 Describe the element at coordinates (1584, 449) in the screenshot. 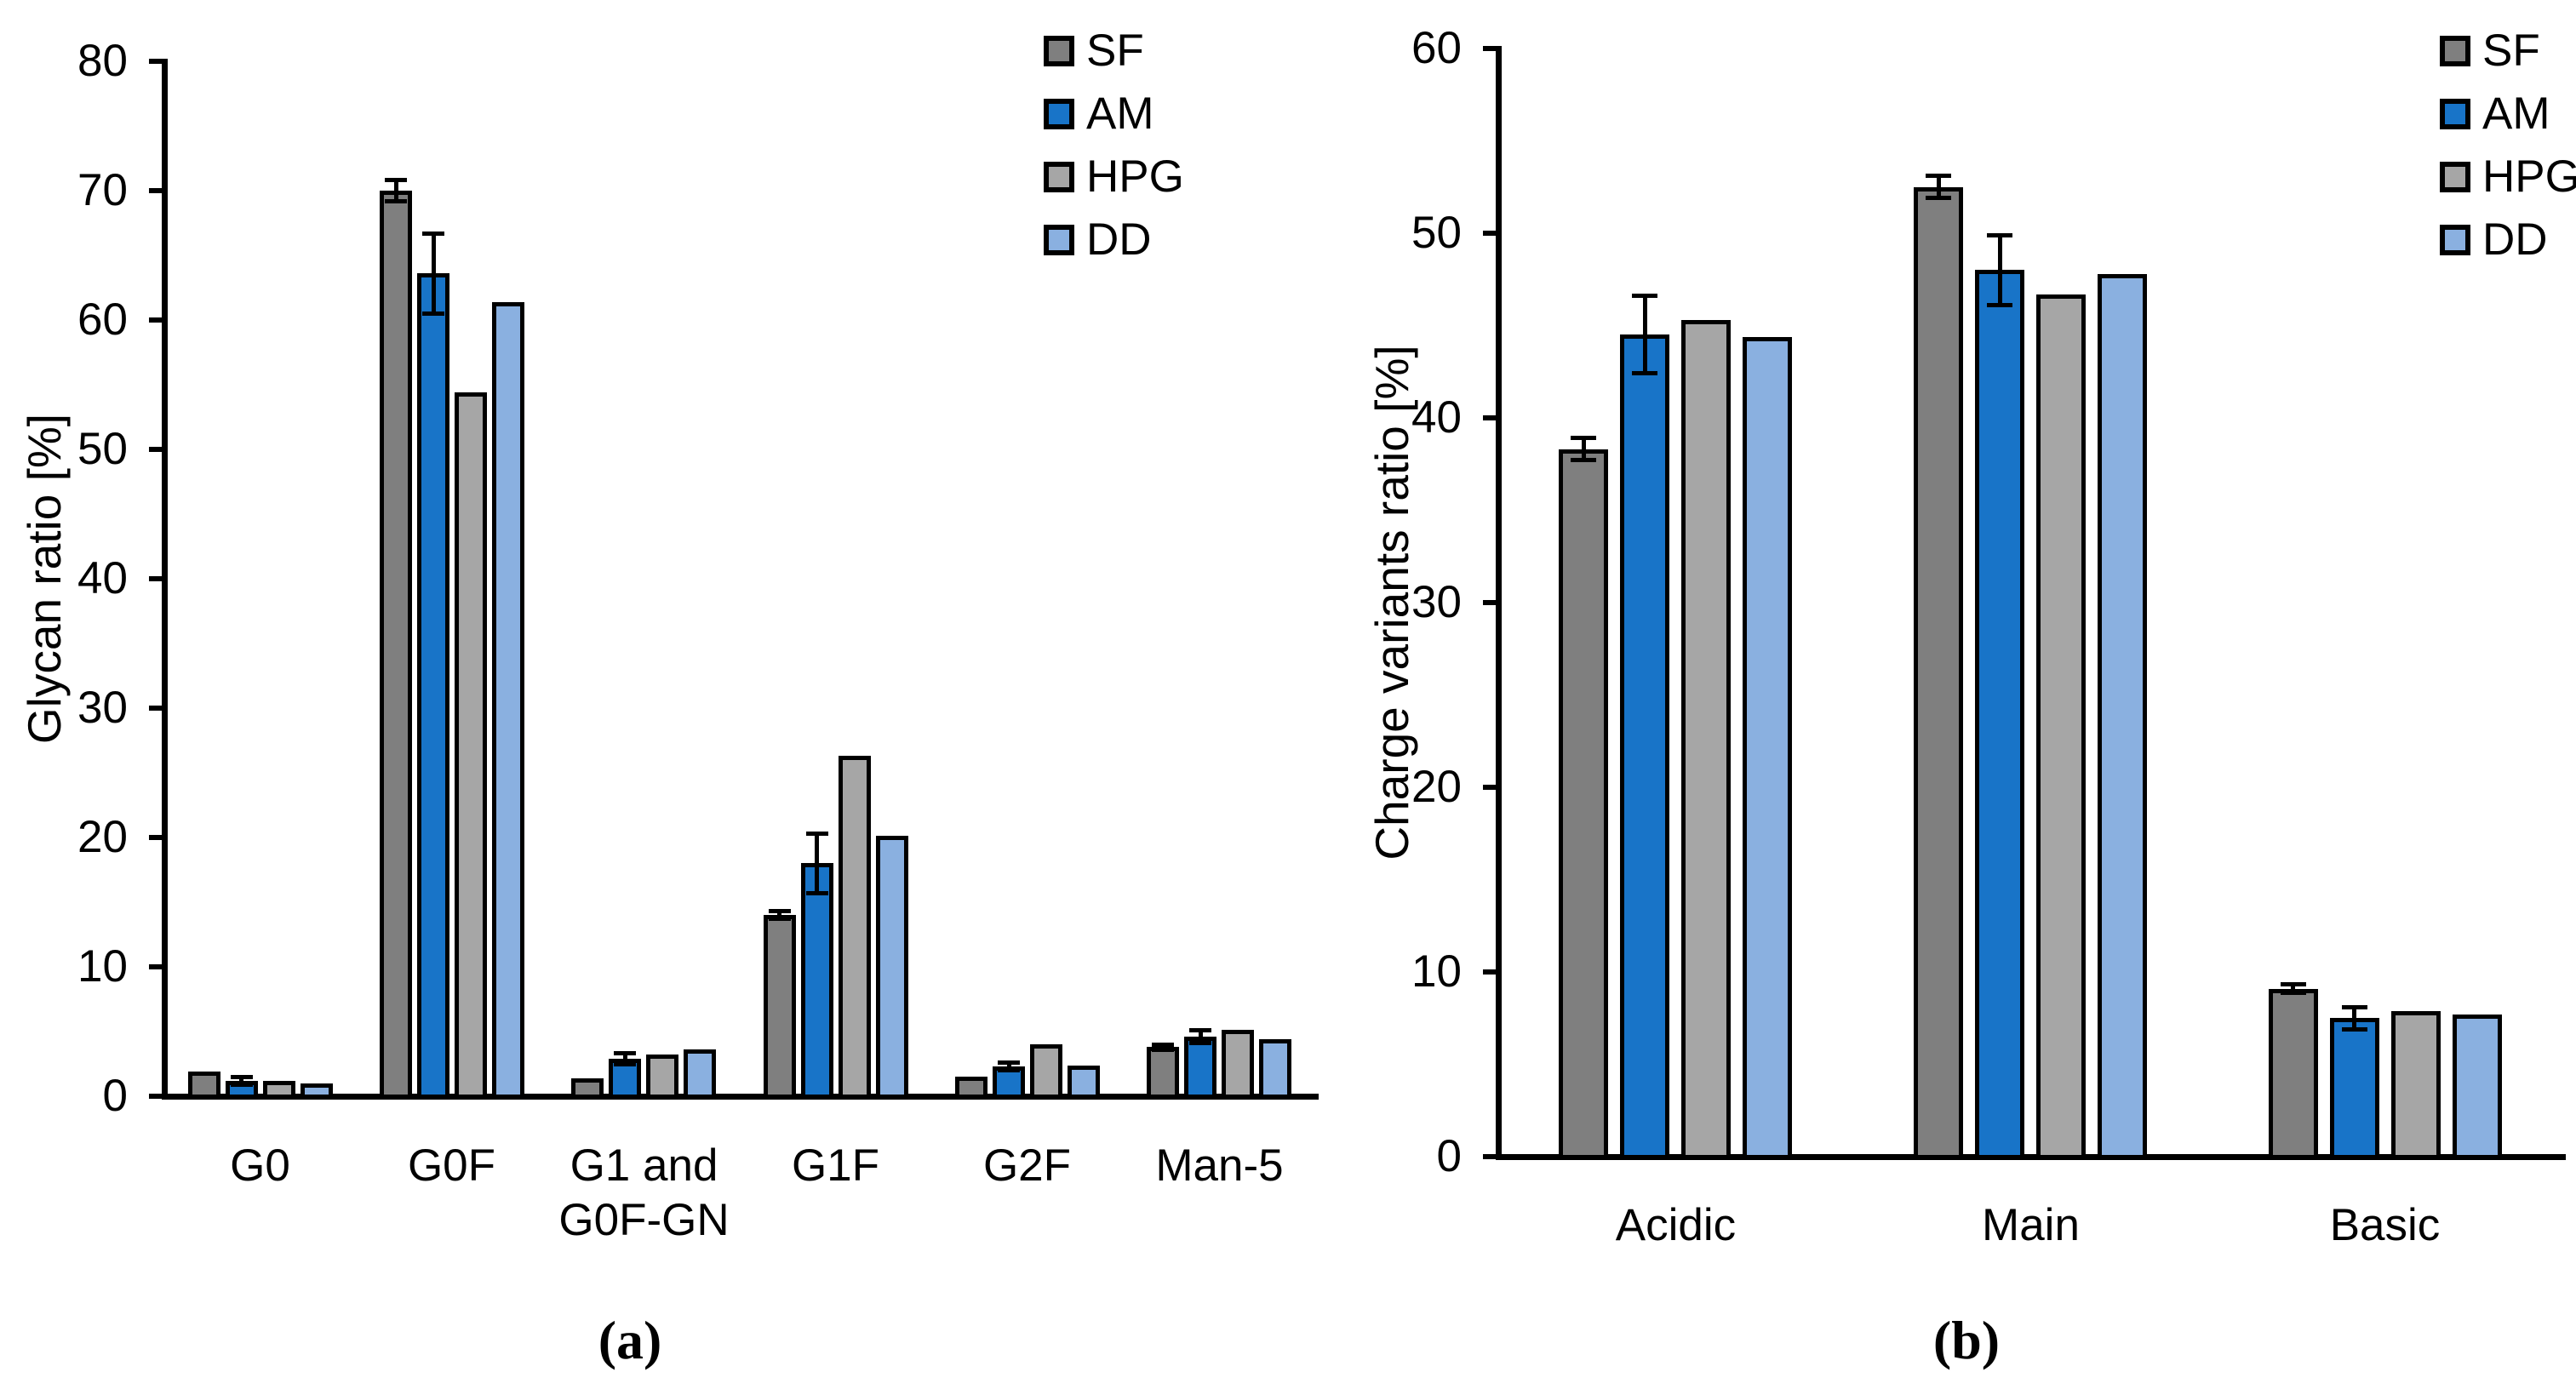

I see `error-bar-SF-group1` at that location.